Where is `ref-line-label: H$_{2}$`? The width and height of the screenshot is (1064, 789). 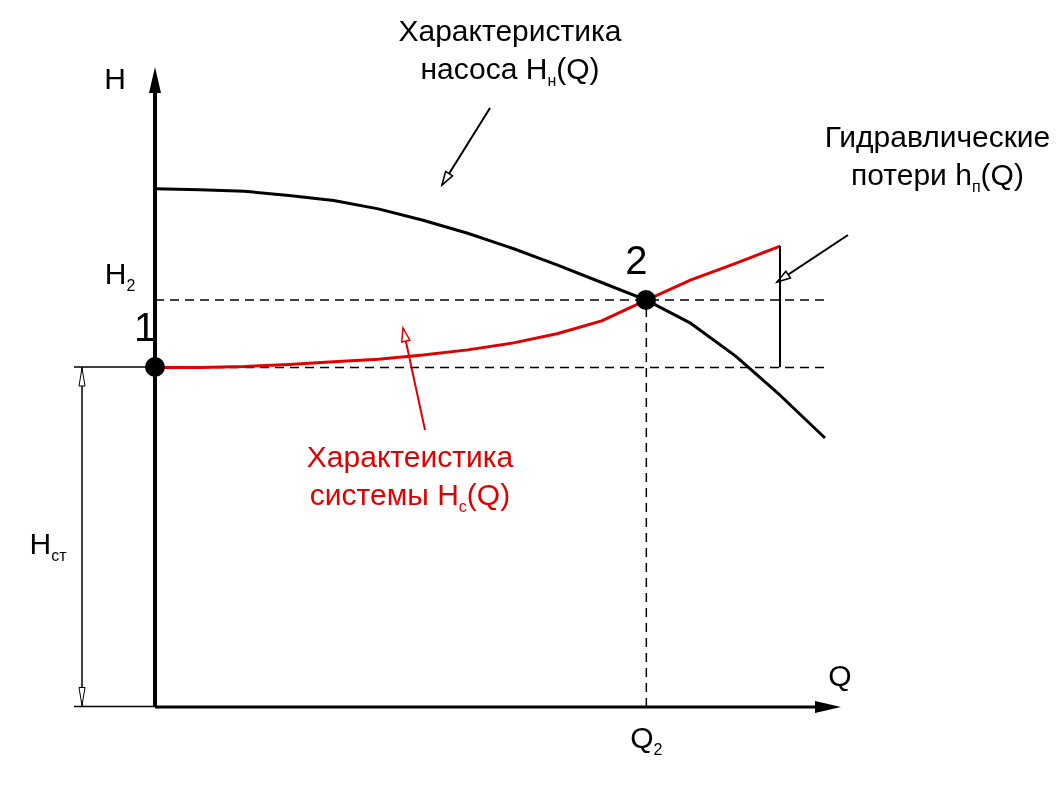 ref-line-label: H$_{2}$ is located at coordinates (120, 276).